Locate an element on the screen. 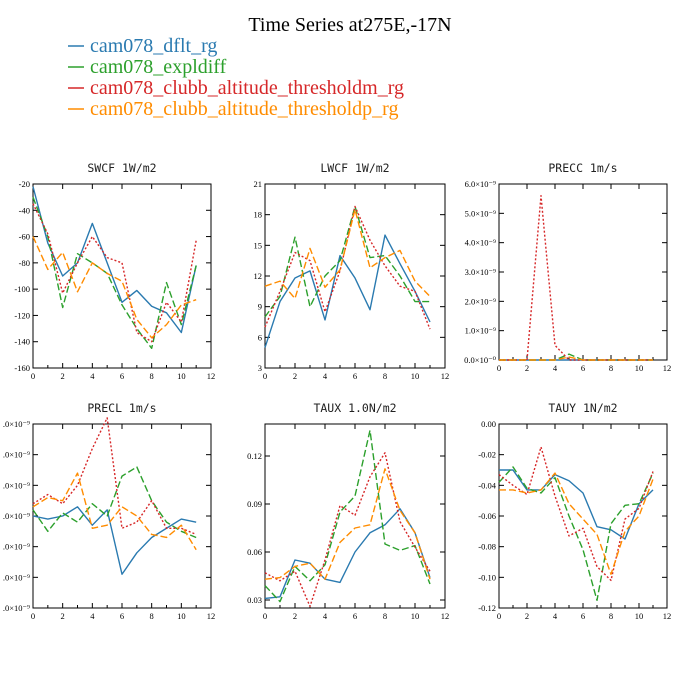 Image resolution: width=700 pixels, height=700 pixels. y-tick-label-2-6: 6.0×10⁻⁹ is located at coordinates (480, 184).